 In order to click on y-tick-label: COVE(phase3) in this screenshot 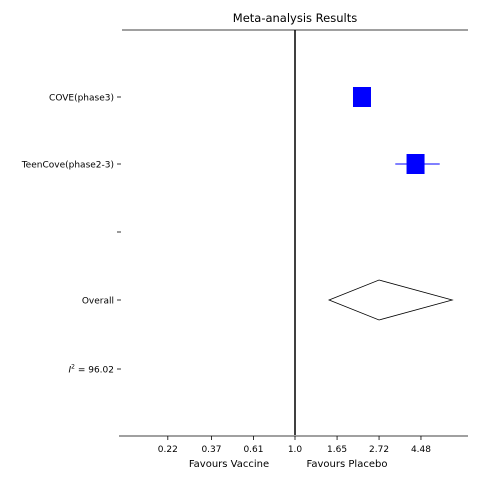, I will do `click(81, 99)`.